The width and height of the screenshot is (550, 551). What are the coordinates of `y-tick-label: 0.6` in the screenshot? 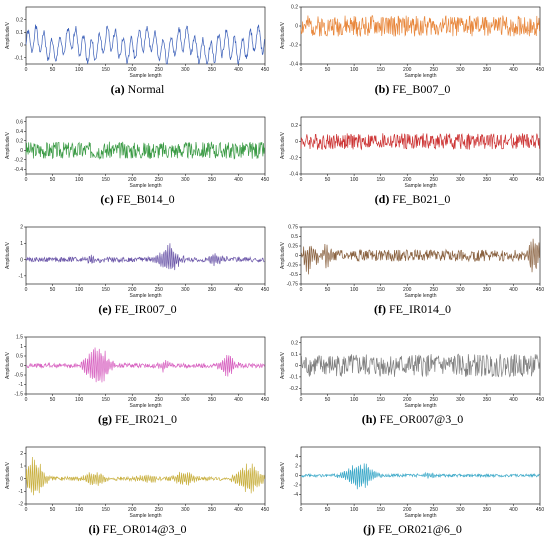 It's located at (19, 122).